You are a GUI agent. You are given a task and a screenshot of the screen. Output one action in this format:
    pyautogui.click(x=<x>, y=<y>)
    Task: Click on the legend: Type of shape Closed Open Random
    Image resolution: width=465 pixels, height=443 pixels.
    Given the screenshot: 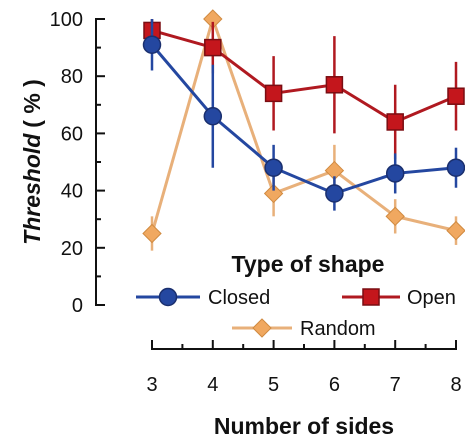 What is the action you would take?
    pyautogui.click(x=296, y=295)
    